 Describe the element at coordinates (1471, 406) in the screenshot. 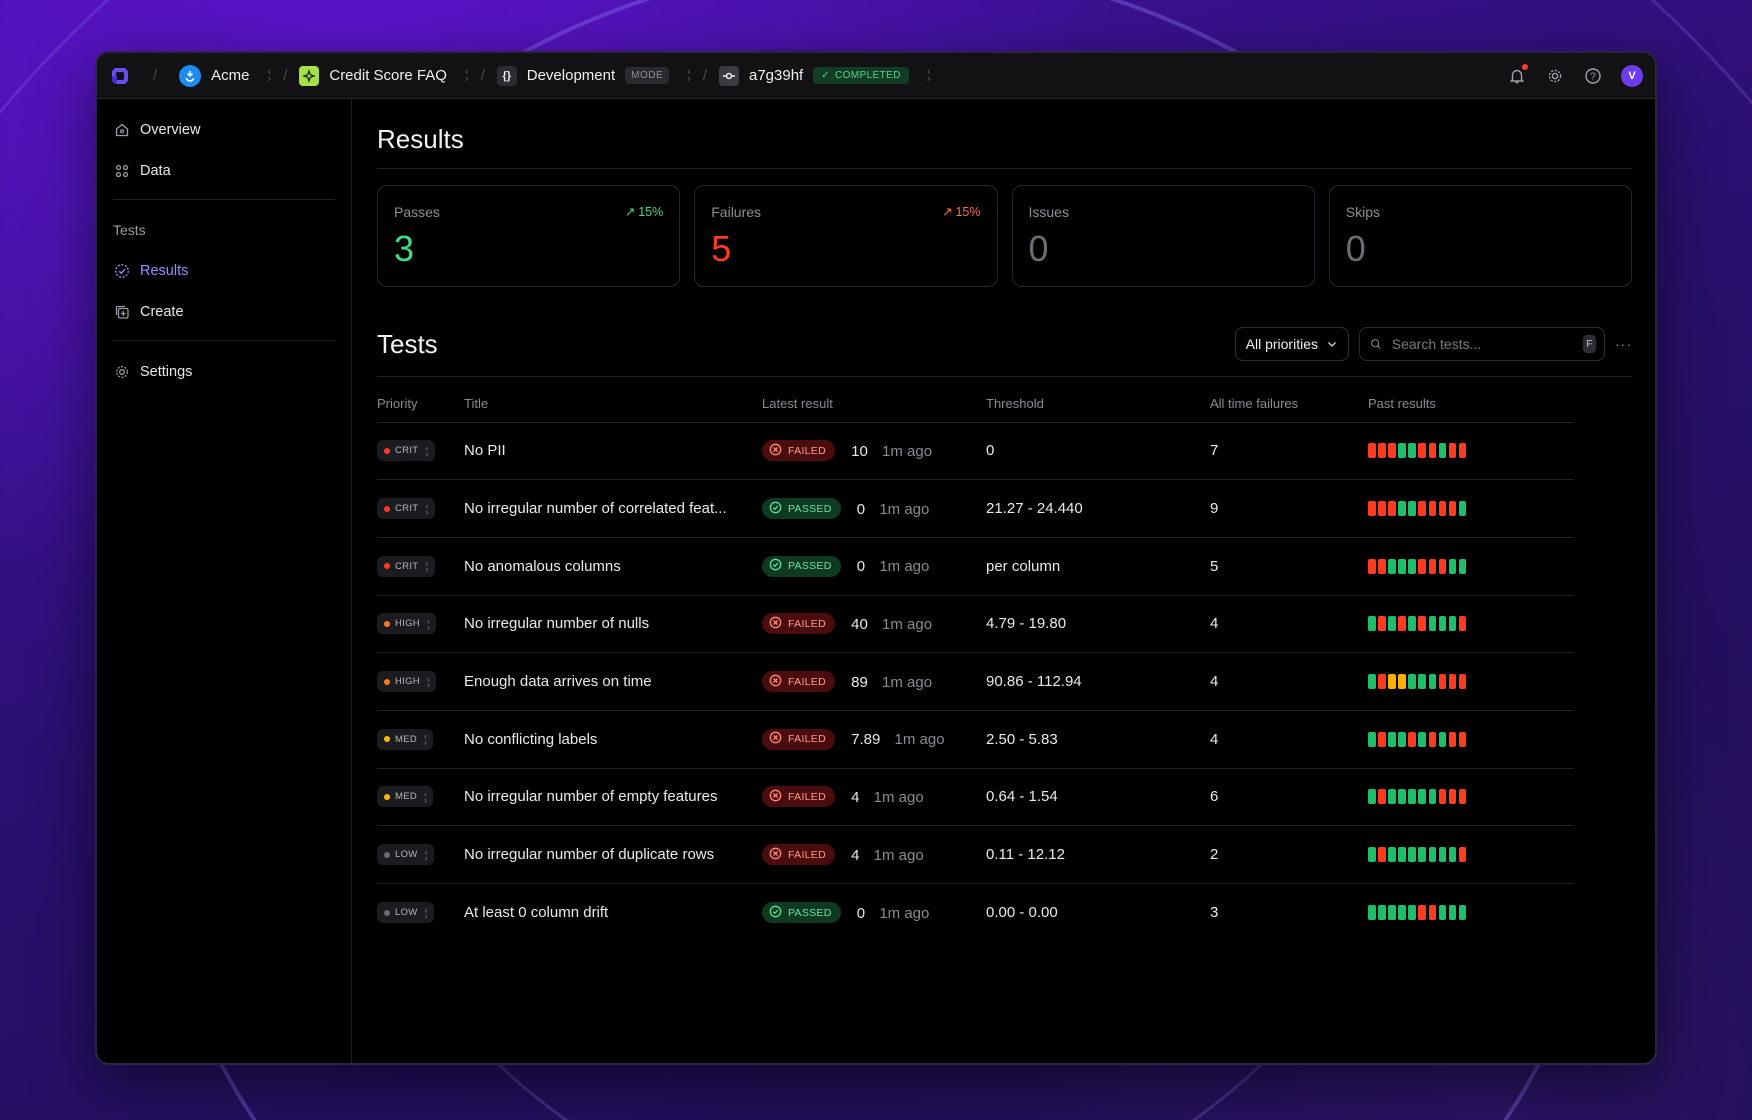

I see `column-header-past-results: Past results` at that location.